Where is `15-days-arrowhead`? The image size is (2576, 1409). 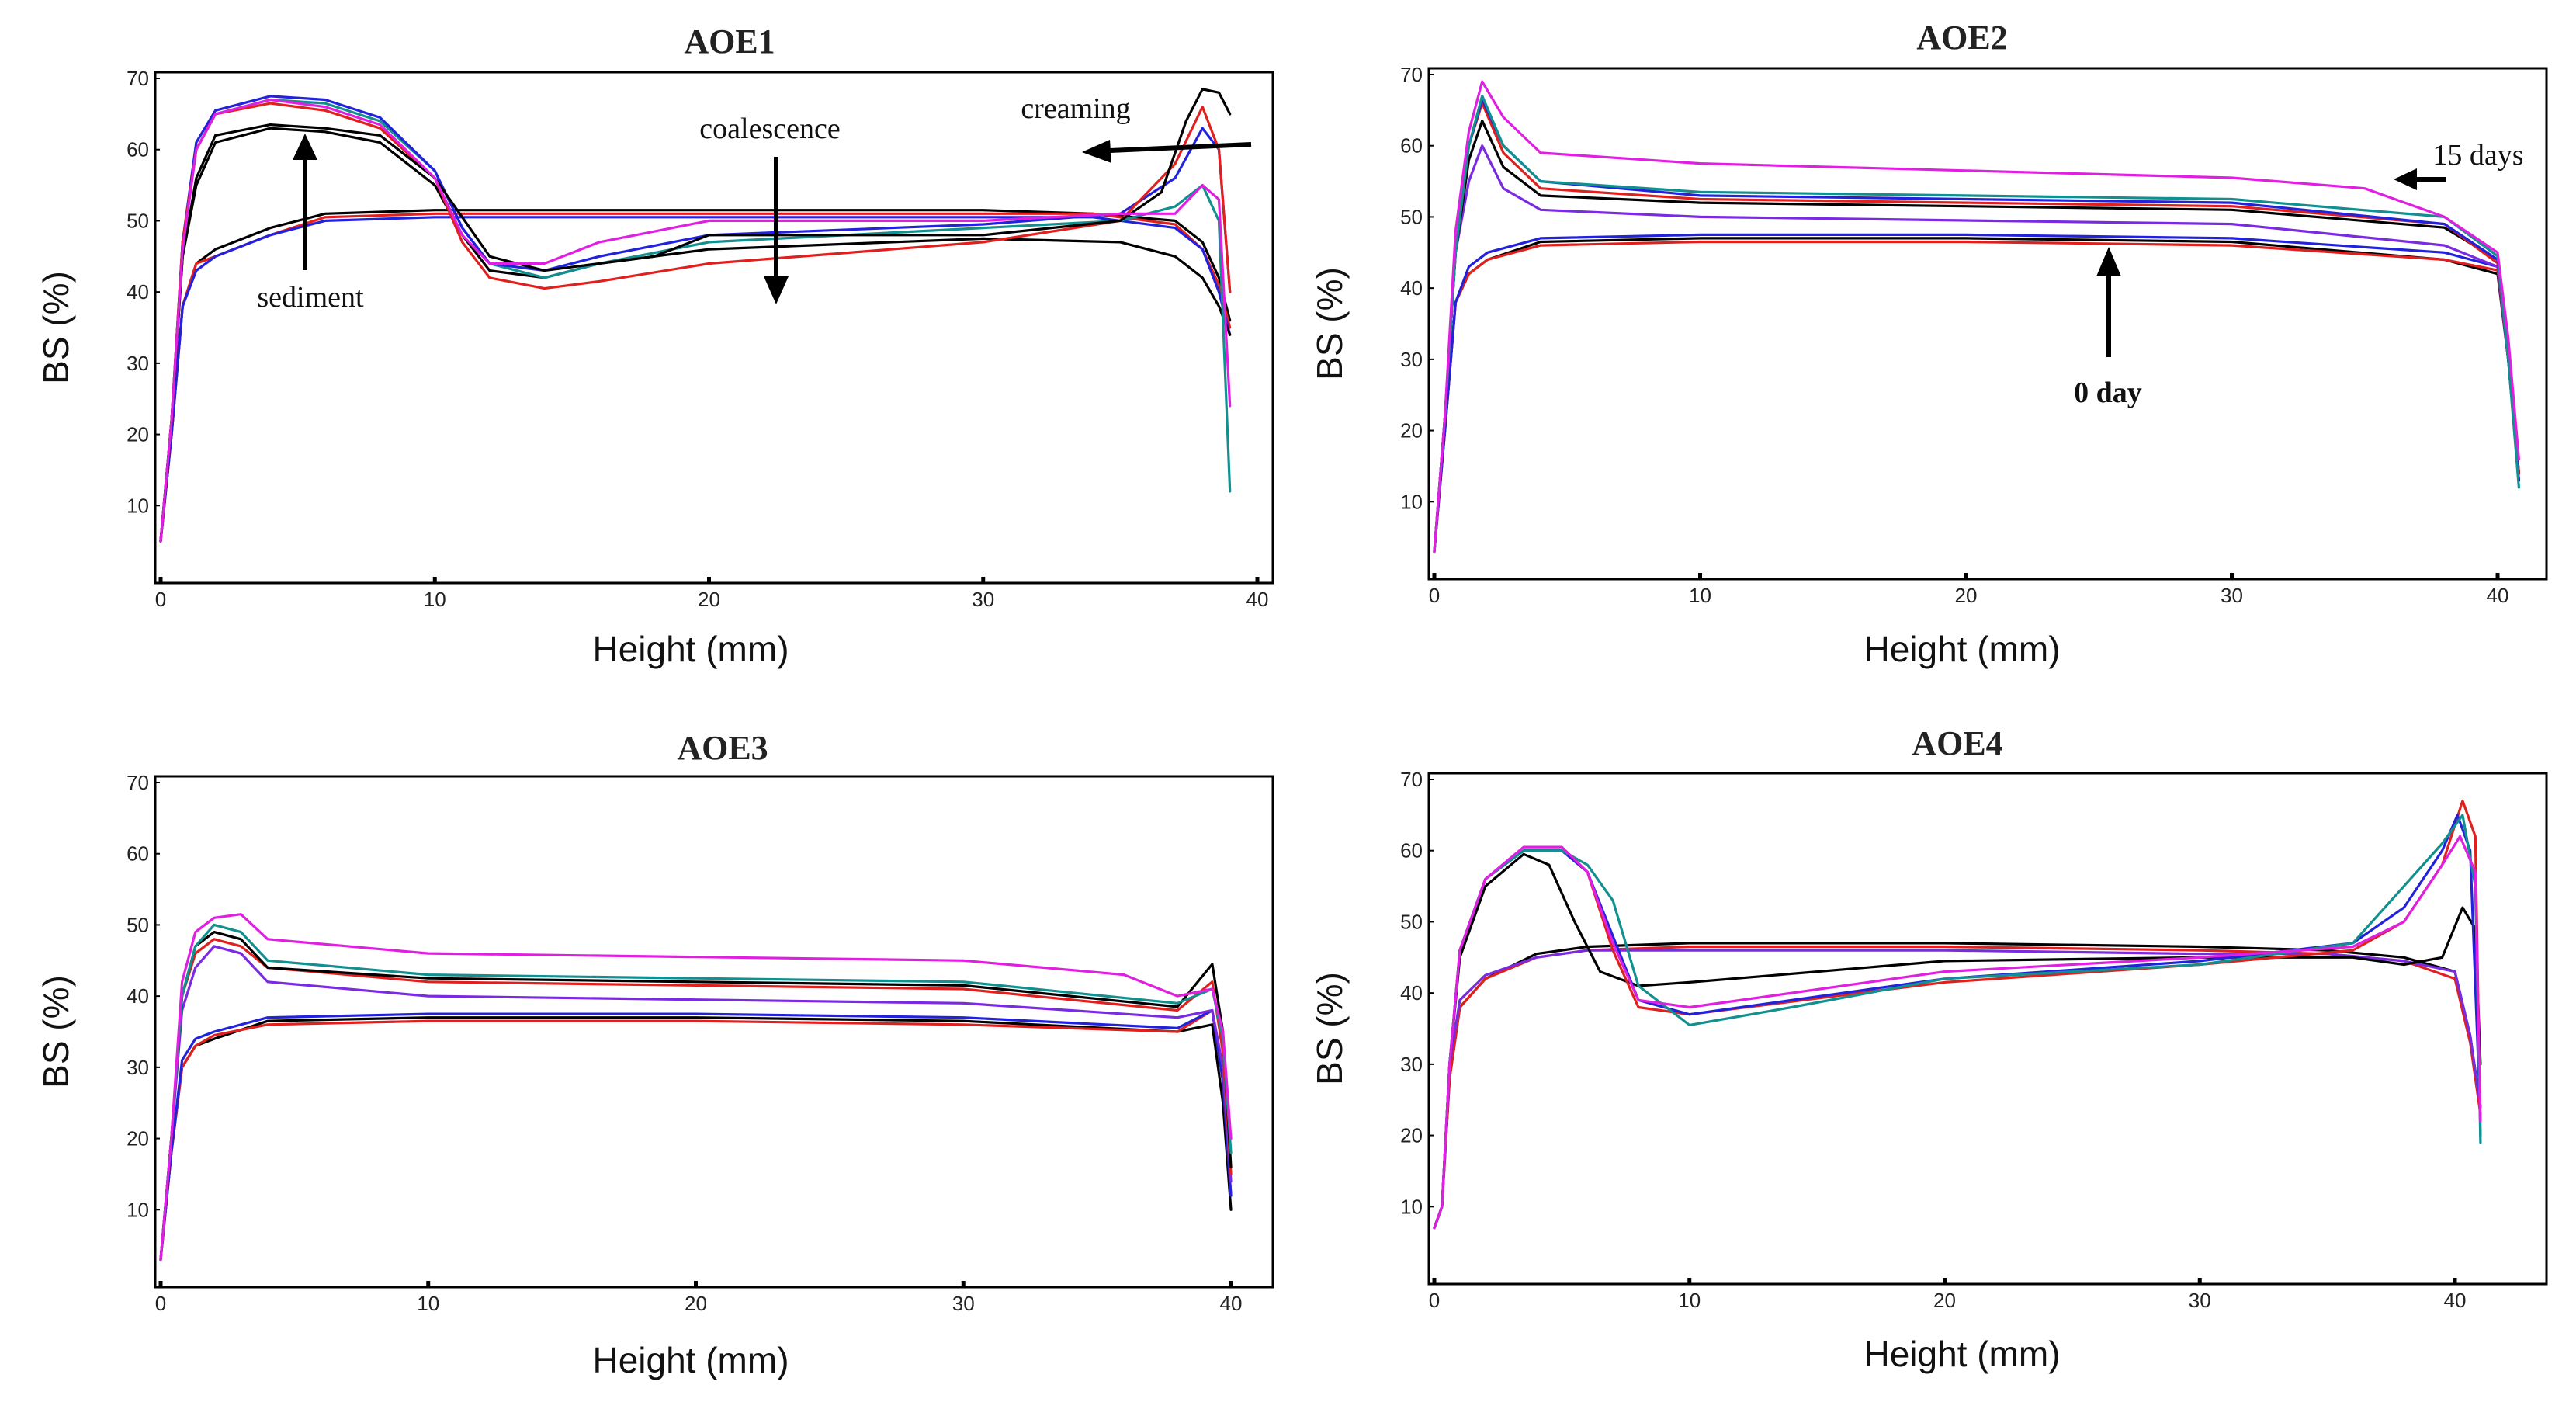 15-days-arrowhead is located at coordinates (2405, 179).